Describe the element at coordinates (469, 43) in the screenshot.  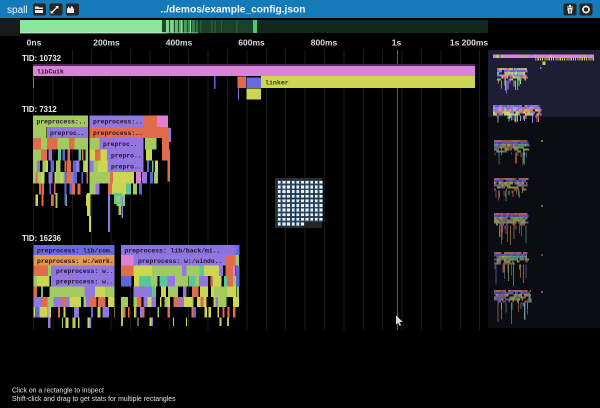
I see `svg-text: 1s 200ms` at that location.